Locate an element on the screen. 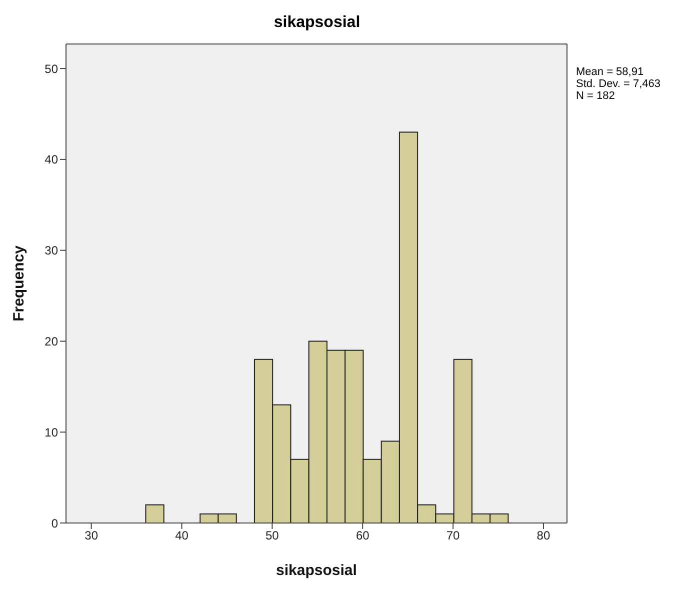 This screenshot has width=690, height=599. x-tick-label: 70 is located at coordinates (453, 535).